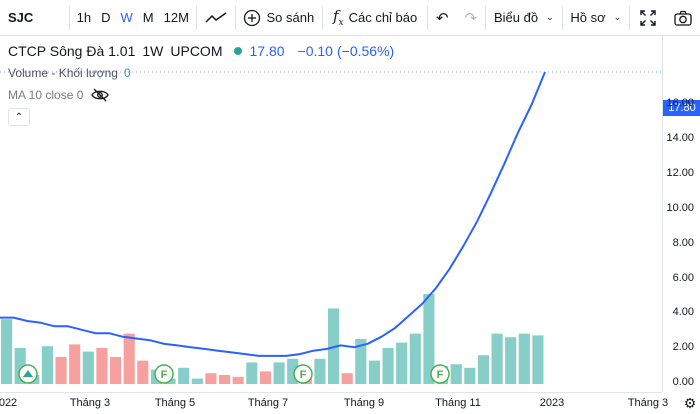  Describe the element at coordinates (683, 277) in the screenshot. I see `price-tick-label: 6.00` at that location.